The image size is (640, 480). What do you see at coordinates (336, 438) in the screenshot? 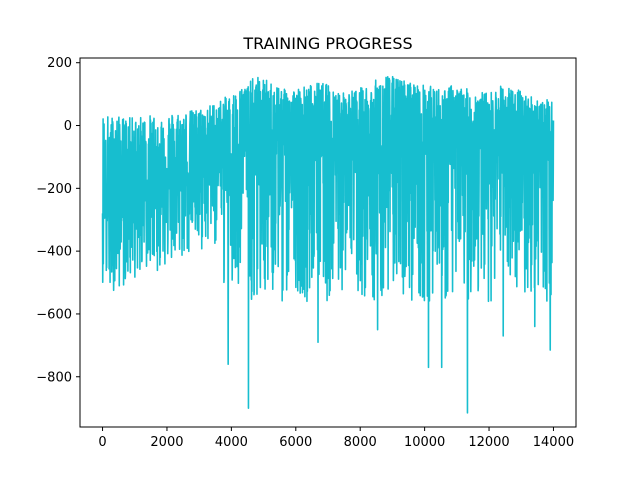
I see `x-axis: 0 2000 4000 6000 8000 10000 12000 14000` at bounding box center [336, 438].